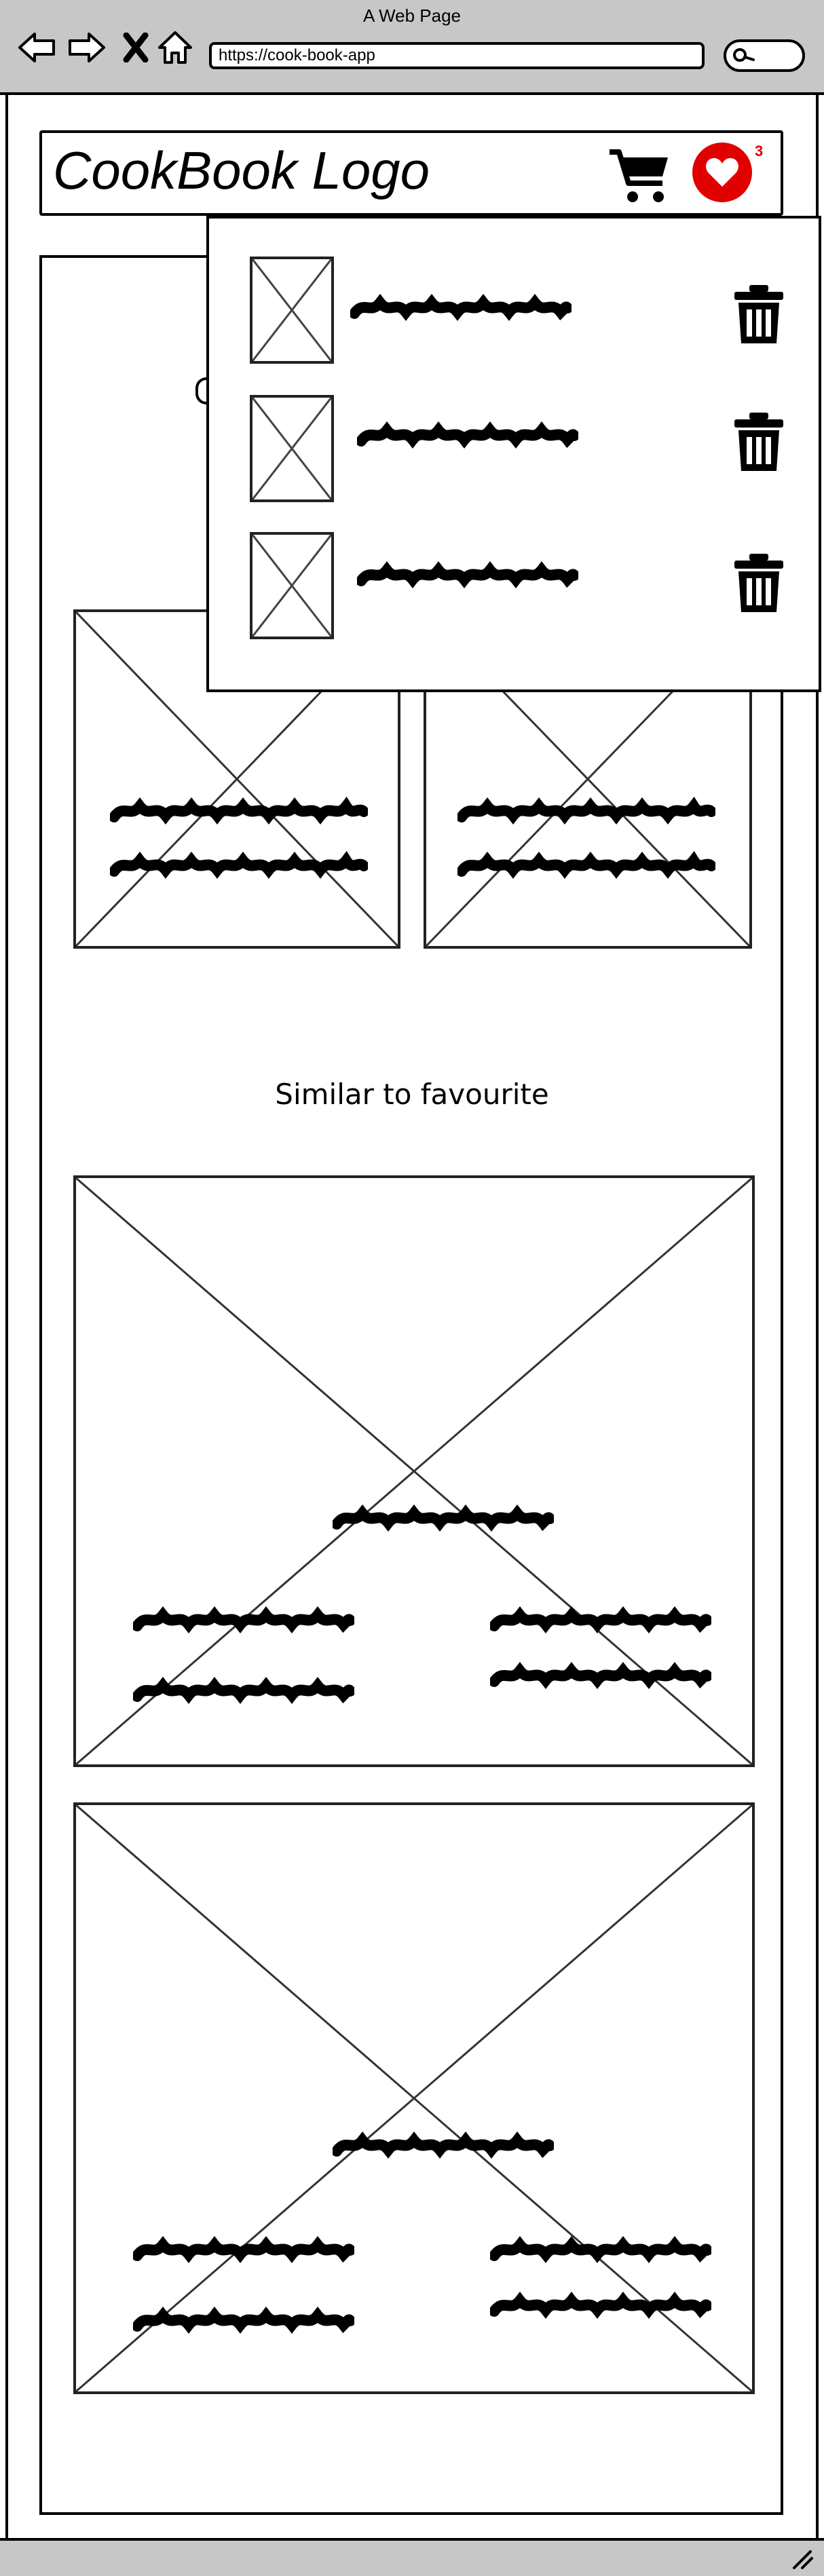  Describe the element at coordinates (412, 1094) in the screenshot. I see `section-heading: Similar to favourite` at that location.